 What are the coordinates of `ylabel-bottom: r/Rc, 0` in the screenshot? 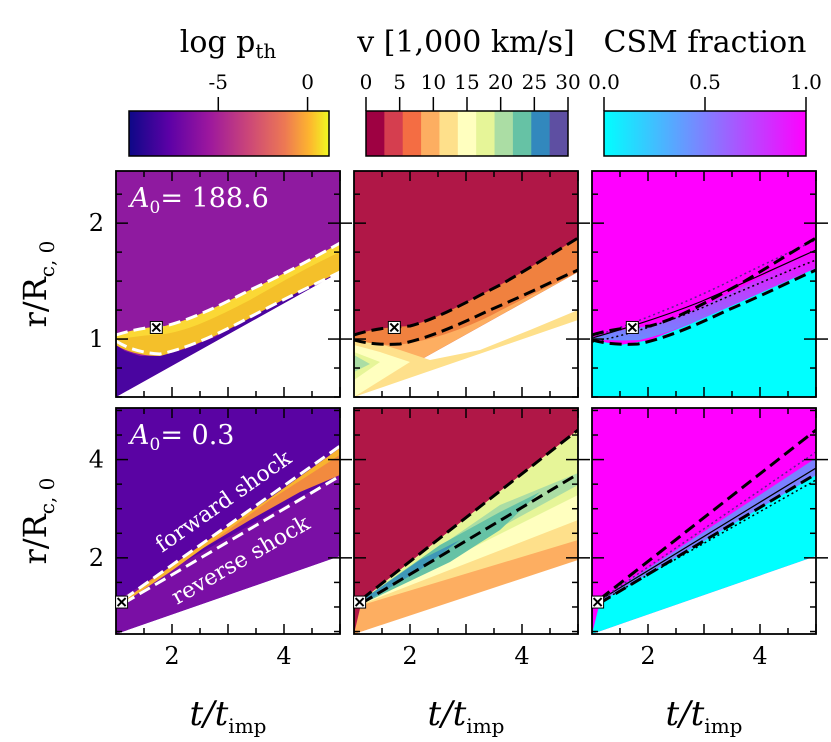 It's located at (37, 521).